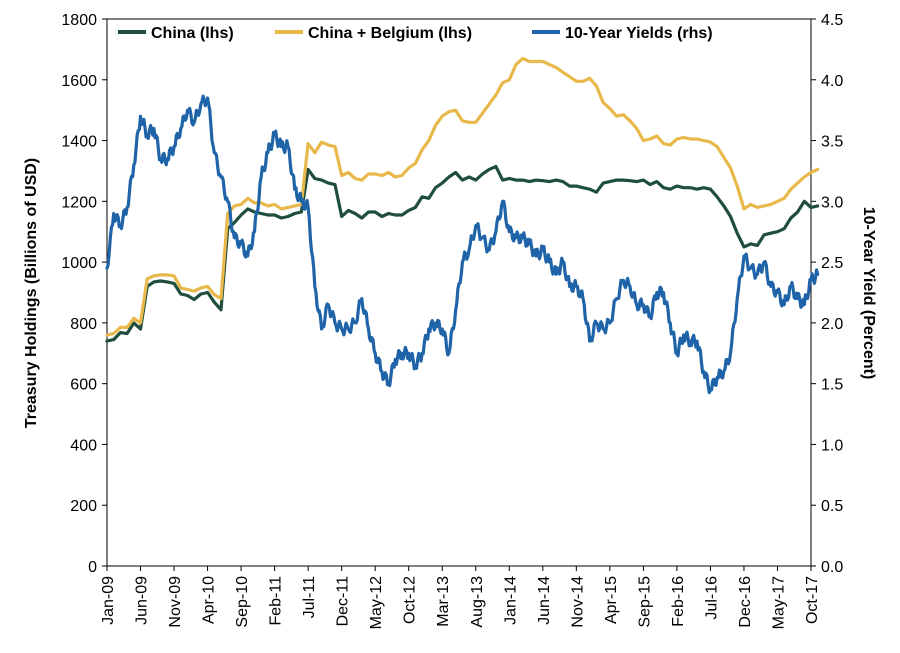  I want to click on right-axis-ticks: 0.0 0.5 1.0 1.5 2.0 2.5 3.0 3.5 4.0 4.5, so click(827, 294).